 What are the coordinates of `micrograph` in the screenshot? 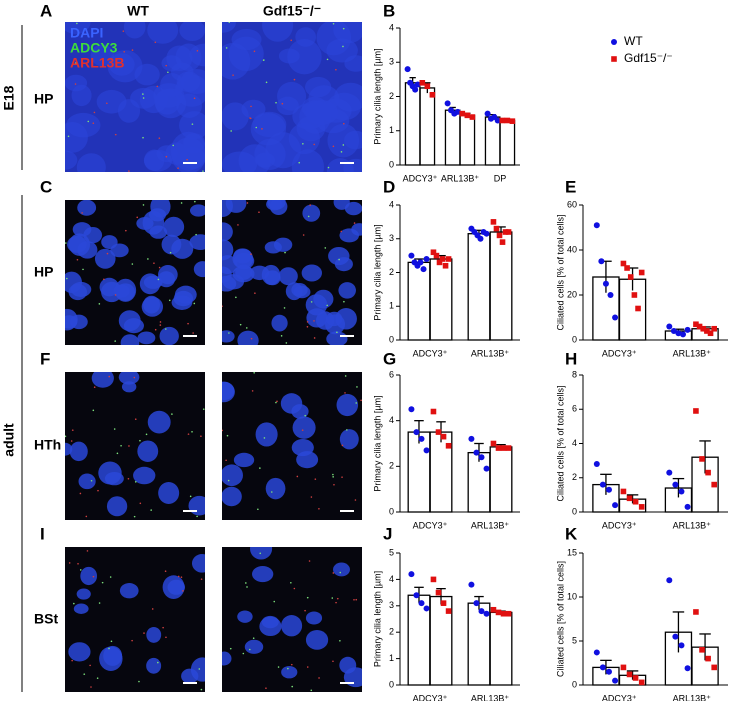 It's located at (292, 619).